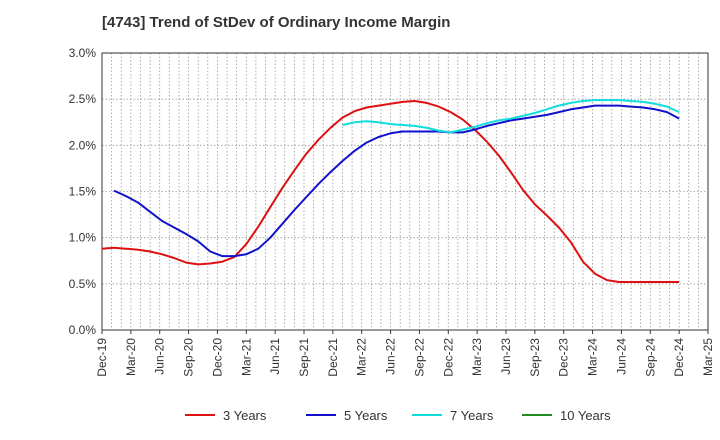 The height and width of the screenshot is (440, 720). I want to click on x-tick-label: Mar-21, so click(246, 357).